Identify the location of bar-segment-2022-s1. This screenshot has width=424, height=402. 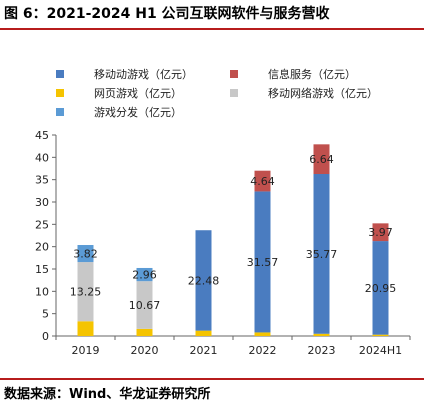
(262, 262).